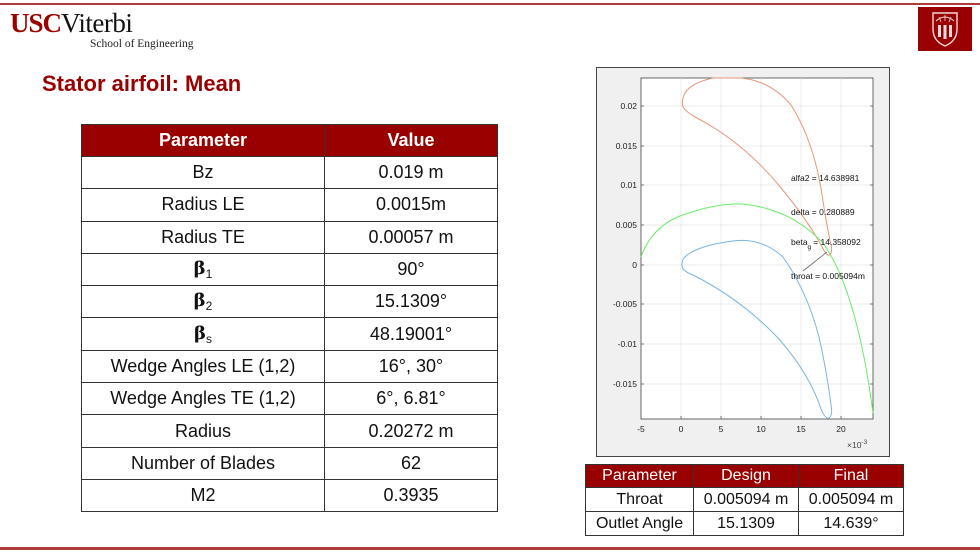 This screenshot has height=552, width=980. I want to click on top-rule, so click(490, 4).